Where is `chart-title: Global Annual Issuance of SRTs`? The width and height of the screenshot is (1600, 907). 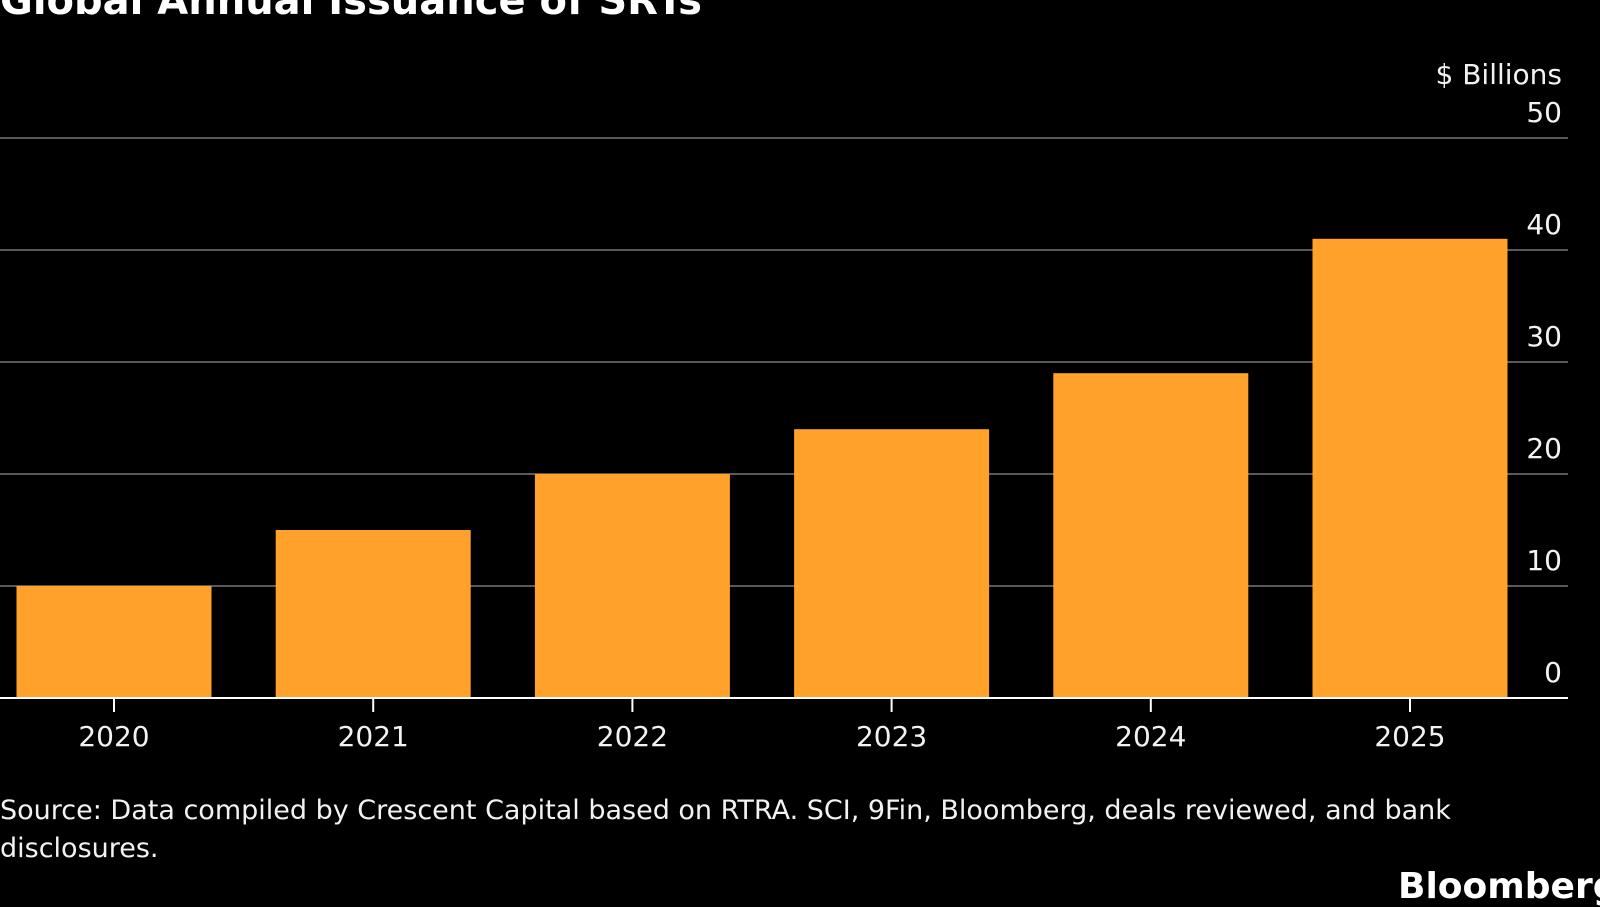
chart-title: Global Annual Issuance of SRTs is located at coordinates (351, 12).